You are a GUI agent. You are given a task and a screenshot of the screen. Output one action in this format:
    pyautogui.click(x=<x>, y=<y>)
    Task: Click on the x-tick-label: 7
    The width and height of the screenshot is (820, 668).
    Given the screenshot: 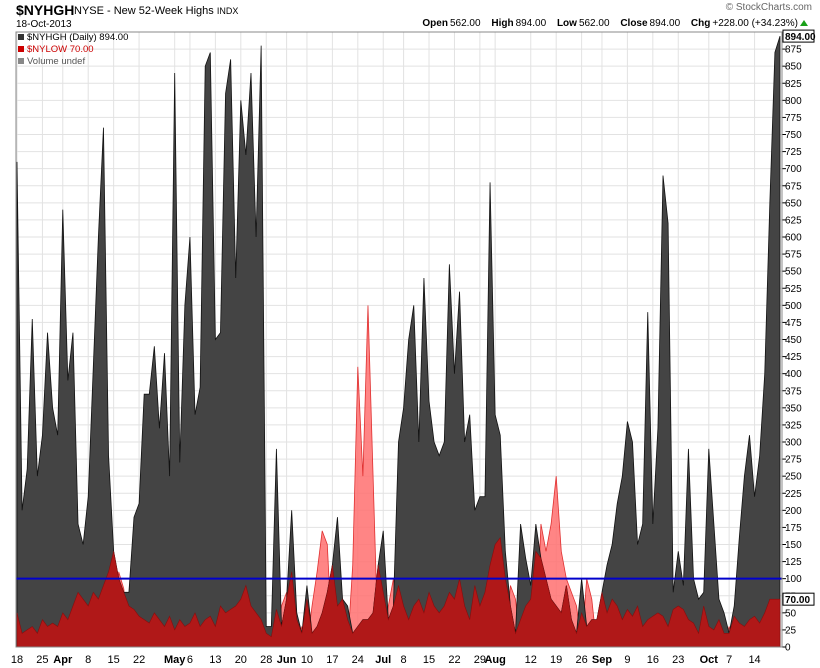 What is the action you would take?
    pyautogui.click(x=729, y=660)
    